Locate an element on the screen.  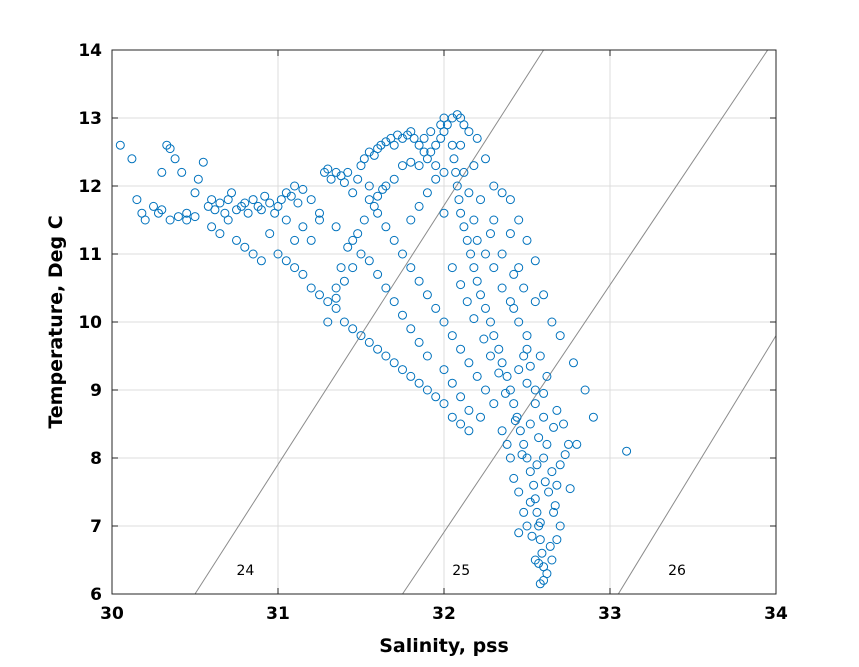
y-tick-label: 8 is located at coordinates (96, 459).